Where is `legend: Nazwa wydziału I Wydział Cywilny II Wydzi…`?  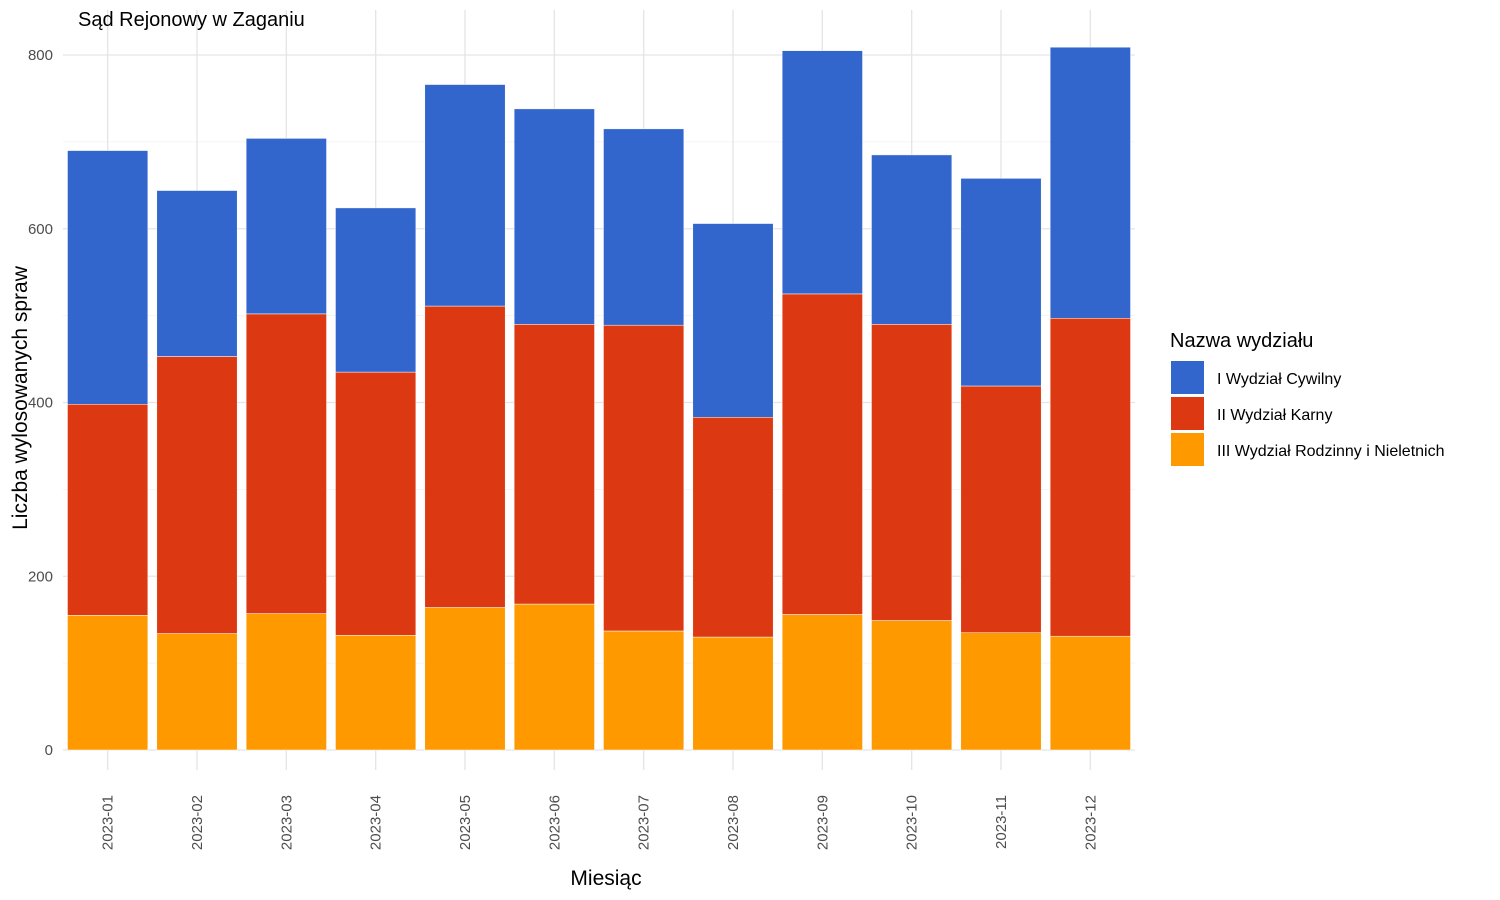
legend: Nazwa wydziału I Wydział Cywilny II Wydzi… is located at coordinates (1307, 398).